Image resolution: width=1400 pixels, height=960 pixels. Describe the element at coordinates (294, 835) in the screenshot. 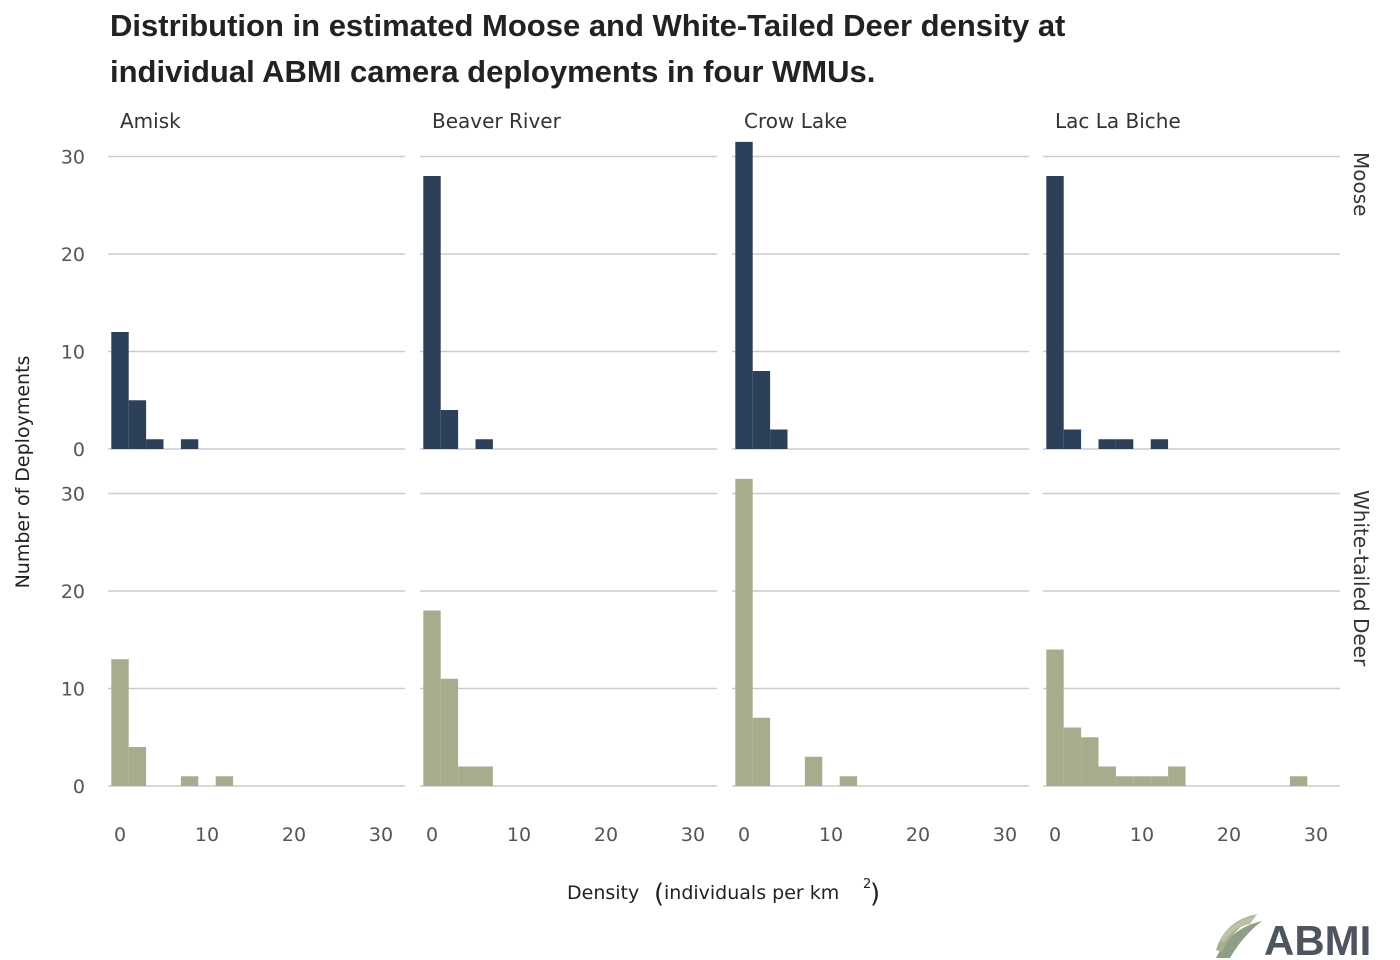

I see `x-tick-label-amisk-20: 20` at that location.